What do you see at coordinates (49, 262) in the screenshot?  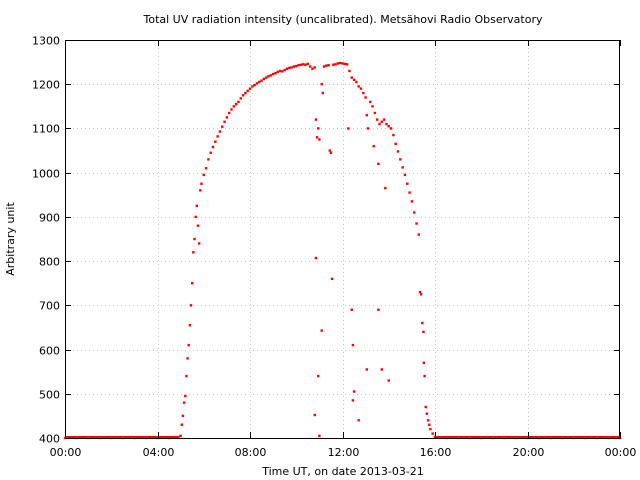 I see `y-tick-label: 800` at bounding box center [49, 262].